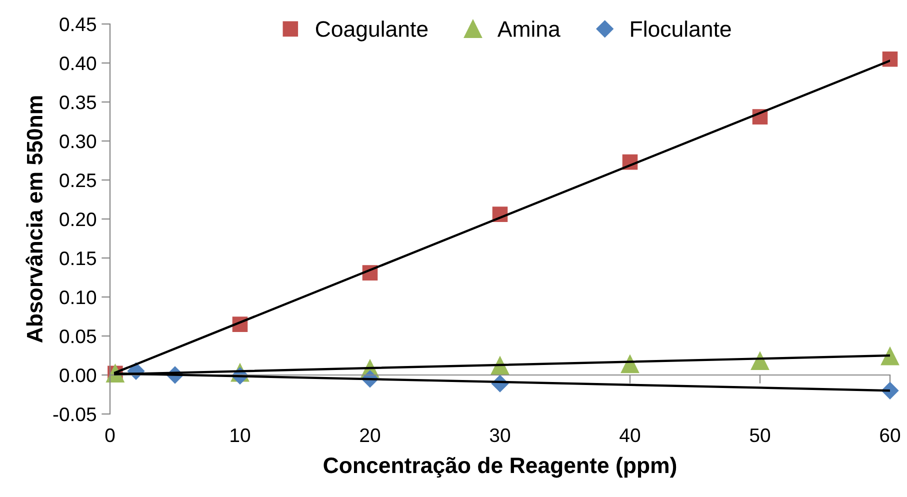  Describe the element at coordinates (78, 102) in the screenshot. I see `y-tick-label: 0.35` at that location.